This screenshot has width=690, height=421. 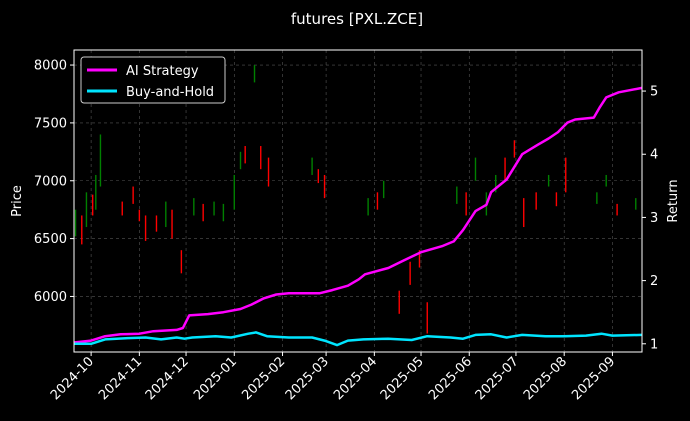 I want to click on y-right-axis-label: Return, so click(x=673, y=200).